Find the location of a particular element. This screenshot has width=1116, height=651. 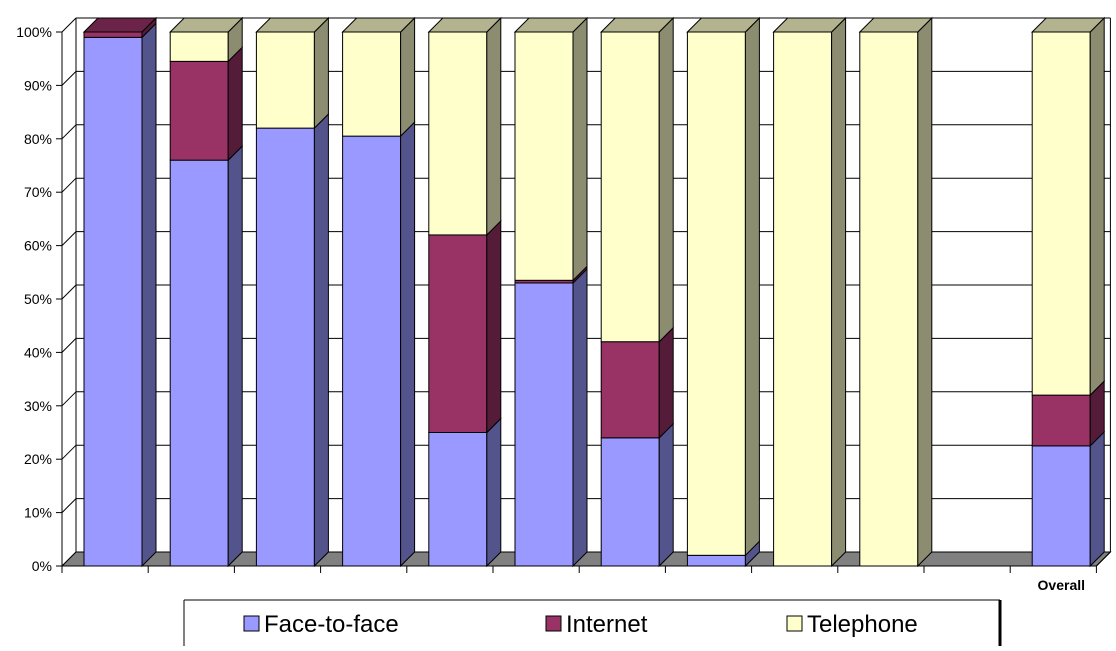

y-tick-label: 30% is located at coordinates (38, 406).